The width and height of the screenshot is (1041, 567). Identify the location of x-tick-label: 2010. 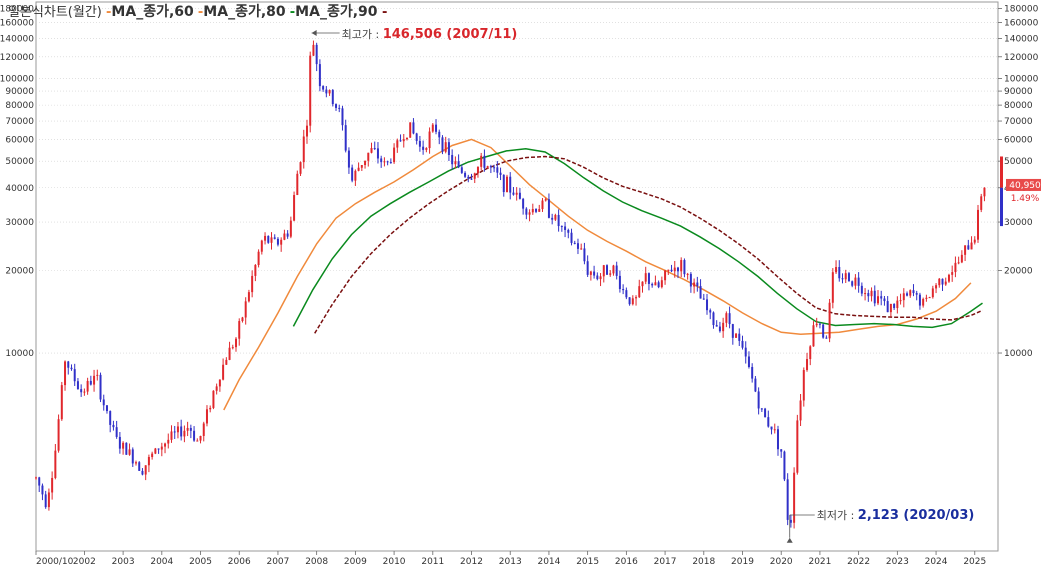
(394, 562).